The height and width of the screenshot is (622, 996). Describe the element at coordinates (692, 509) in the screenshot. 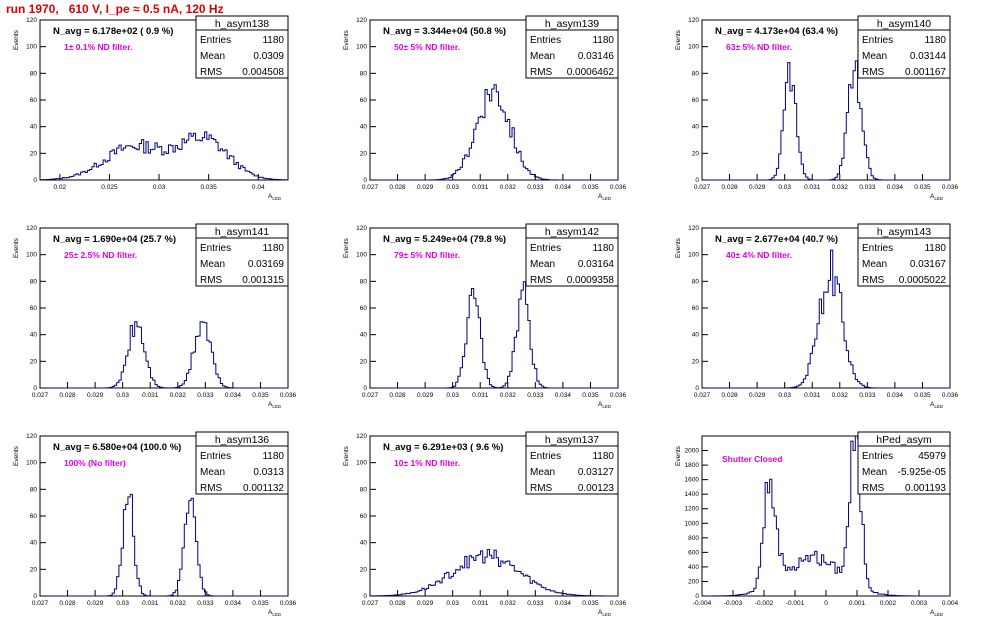

I see `y-tick-label: 1200` at that location.